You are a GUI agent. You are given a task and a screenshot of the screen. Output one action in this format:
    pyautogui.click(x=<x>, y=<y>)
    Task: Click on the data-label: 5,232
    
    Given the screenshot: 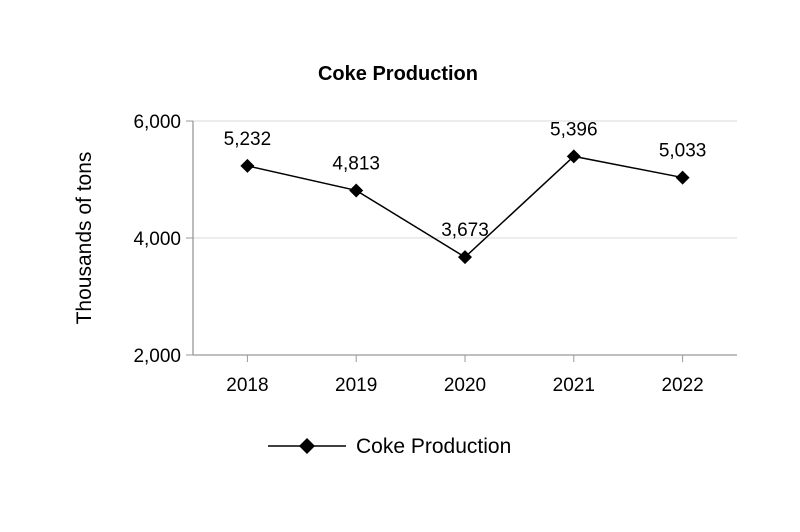 What is the action you would take?
    pyautogui.click(x=248, y=139)
    